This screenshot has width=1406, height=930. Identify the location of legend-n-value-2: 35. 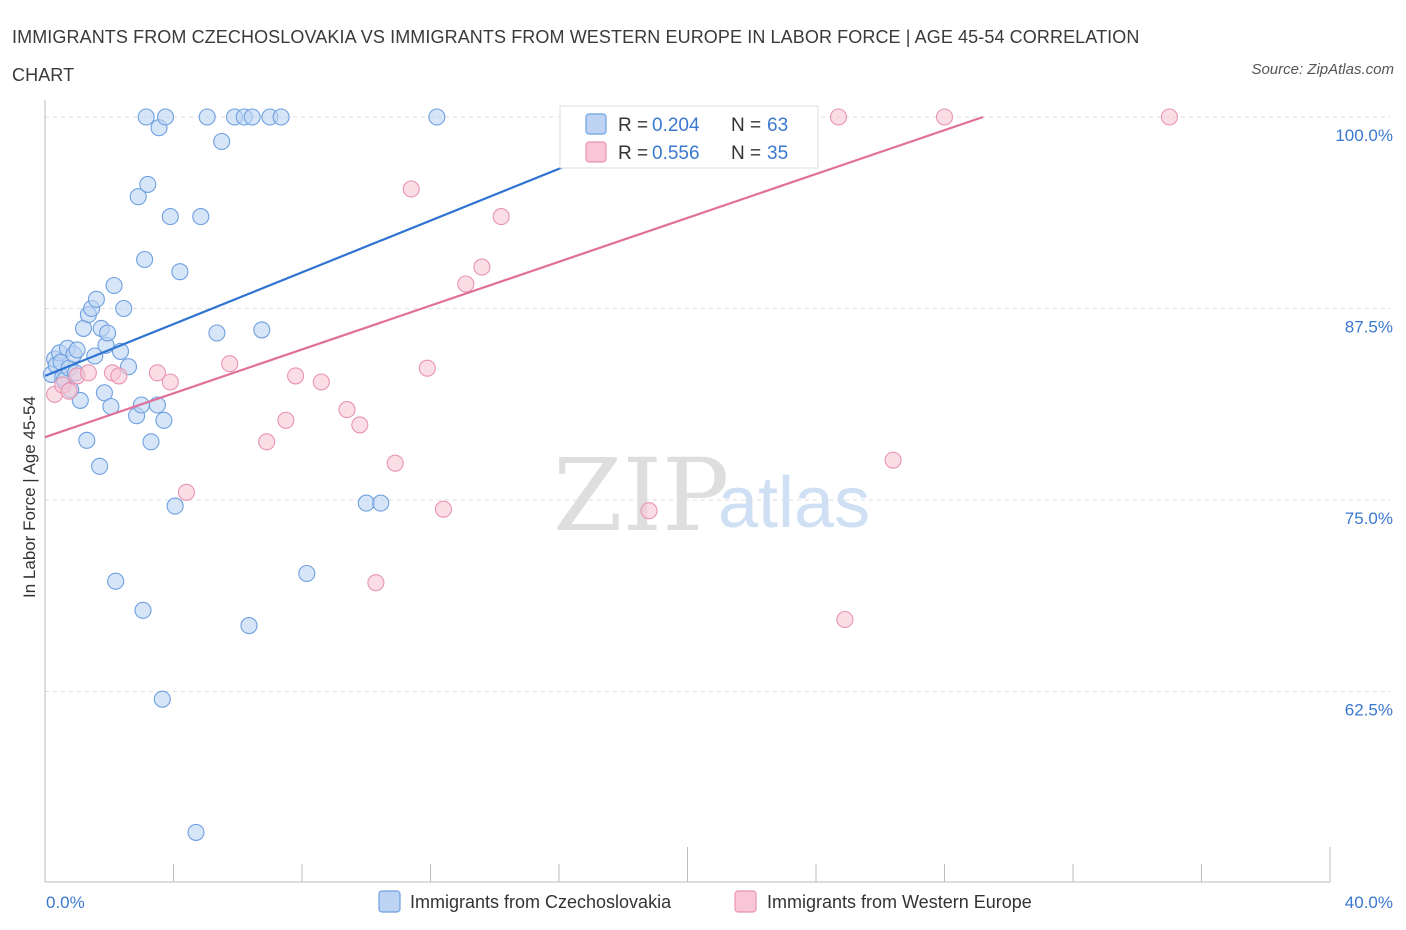
(777, 153).